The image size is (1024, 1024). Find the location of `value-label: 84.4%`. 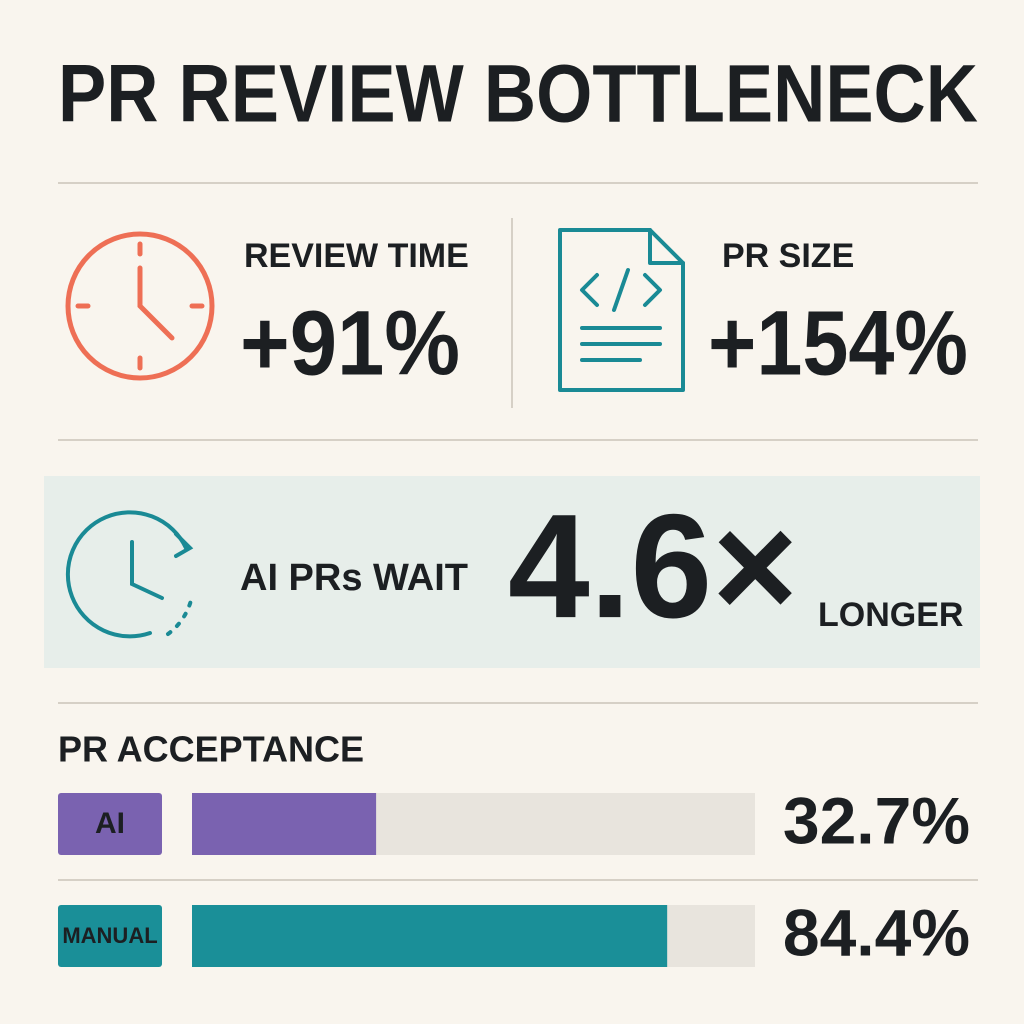

value-label: 84.4% is located at coordinates (876, 932).